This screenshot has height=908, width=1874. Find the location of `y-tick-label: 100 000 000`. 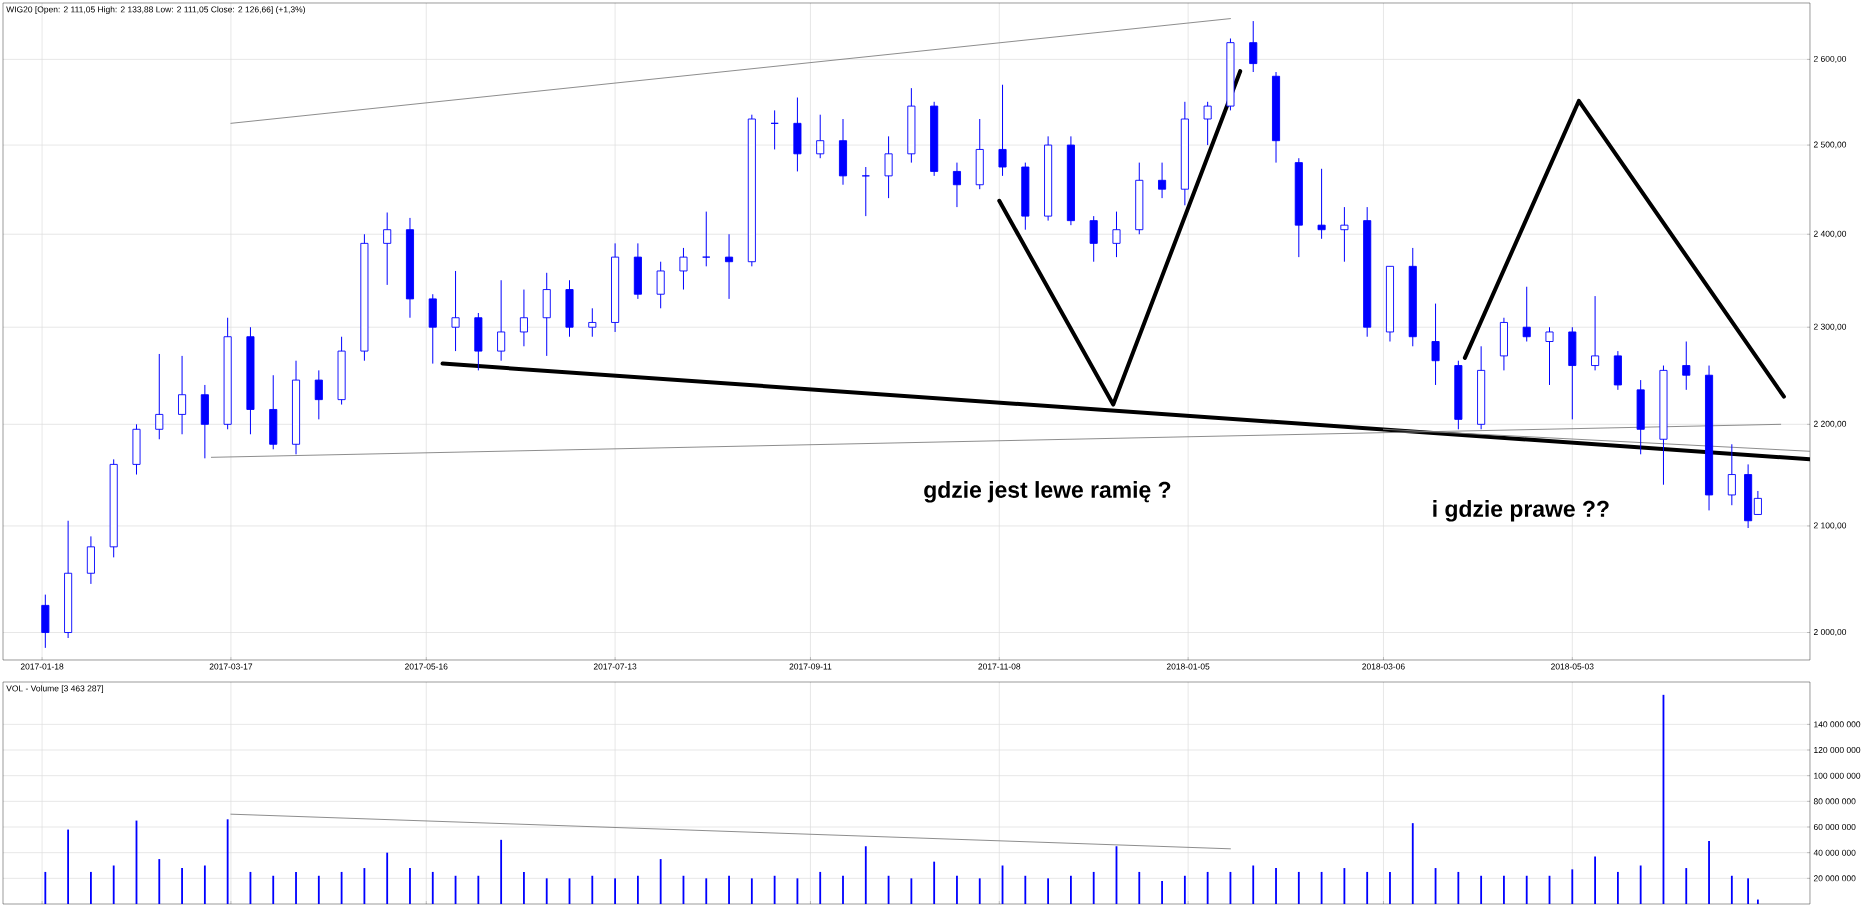

y-tick-label: 100 000 000 is located at coordinates (1837, 775).